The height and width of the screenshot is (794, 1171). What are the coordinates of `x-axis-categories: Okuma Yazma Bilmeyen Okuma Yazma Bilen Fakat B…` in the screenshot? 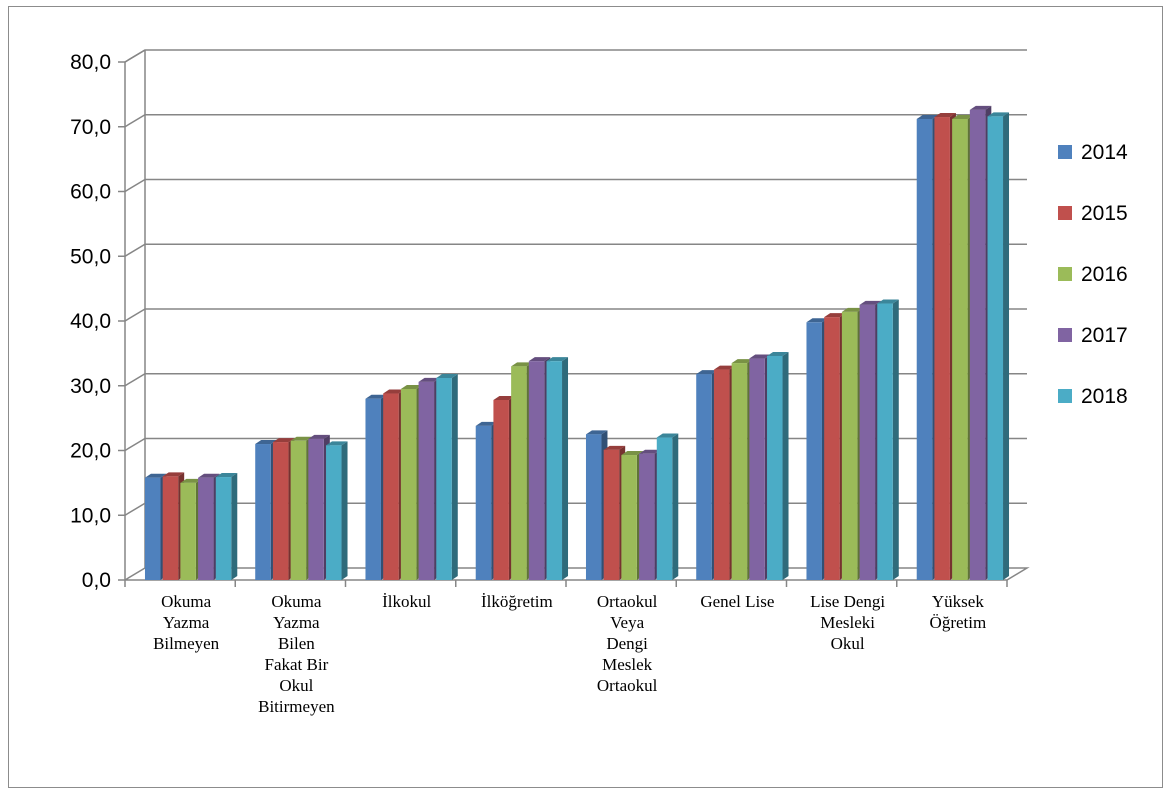 It's located at (569, 654).